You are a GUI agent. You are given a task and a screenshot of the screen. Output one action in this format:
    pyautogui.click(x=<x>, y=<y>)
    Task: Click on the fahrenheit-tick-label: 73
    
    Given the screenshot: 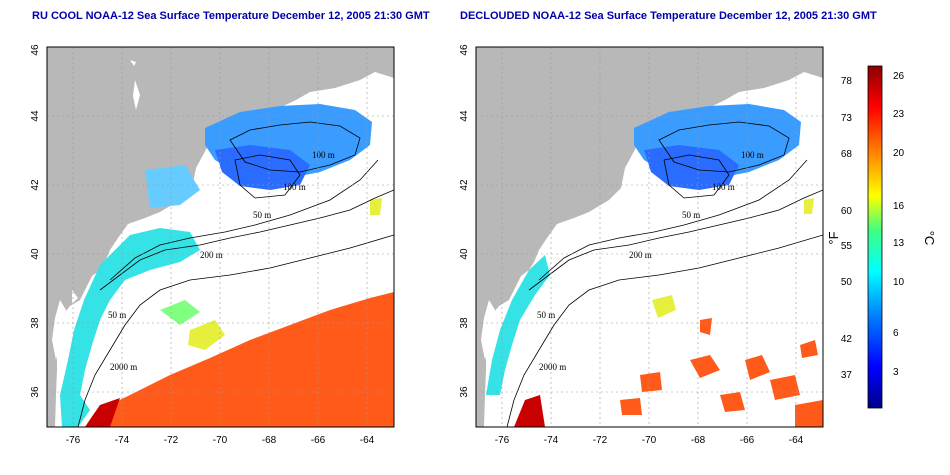 What is the action you would take?
    pyautogui.click(x=847, y=118)
    